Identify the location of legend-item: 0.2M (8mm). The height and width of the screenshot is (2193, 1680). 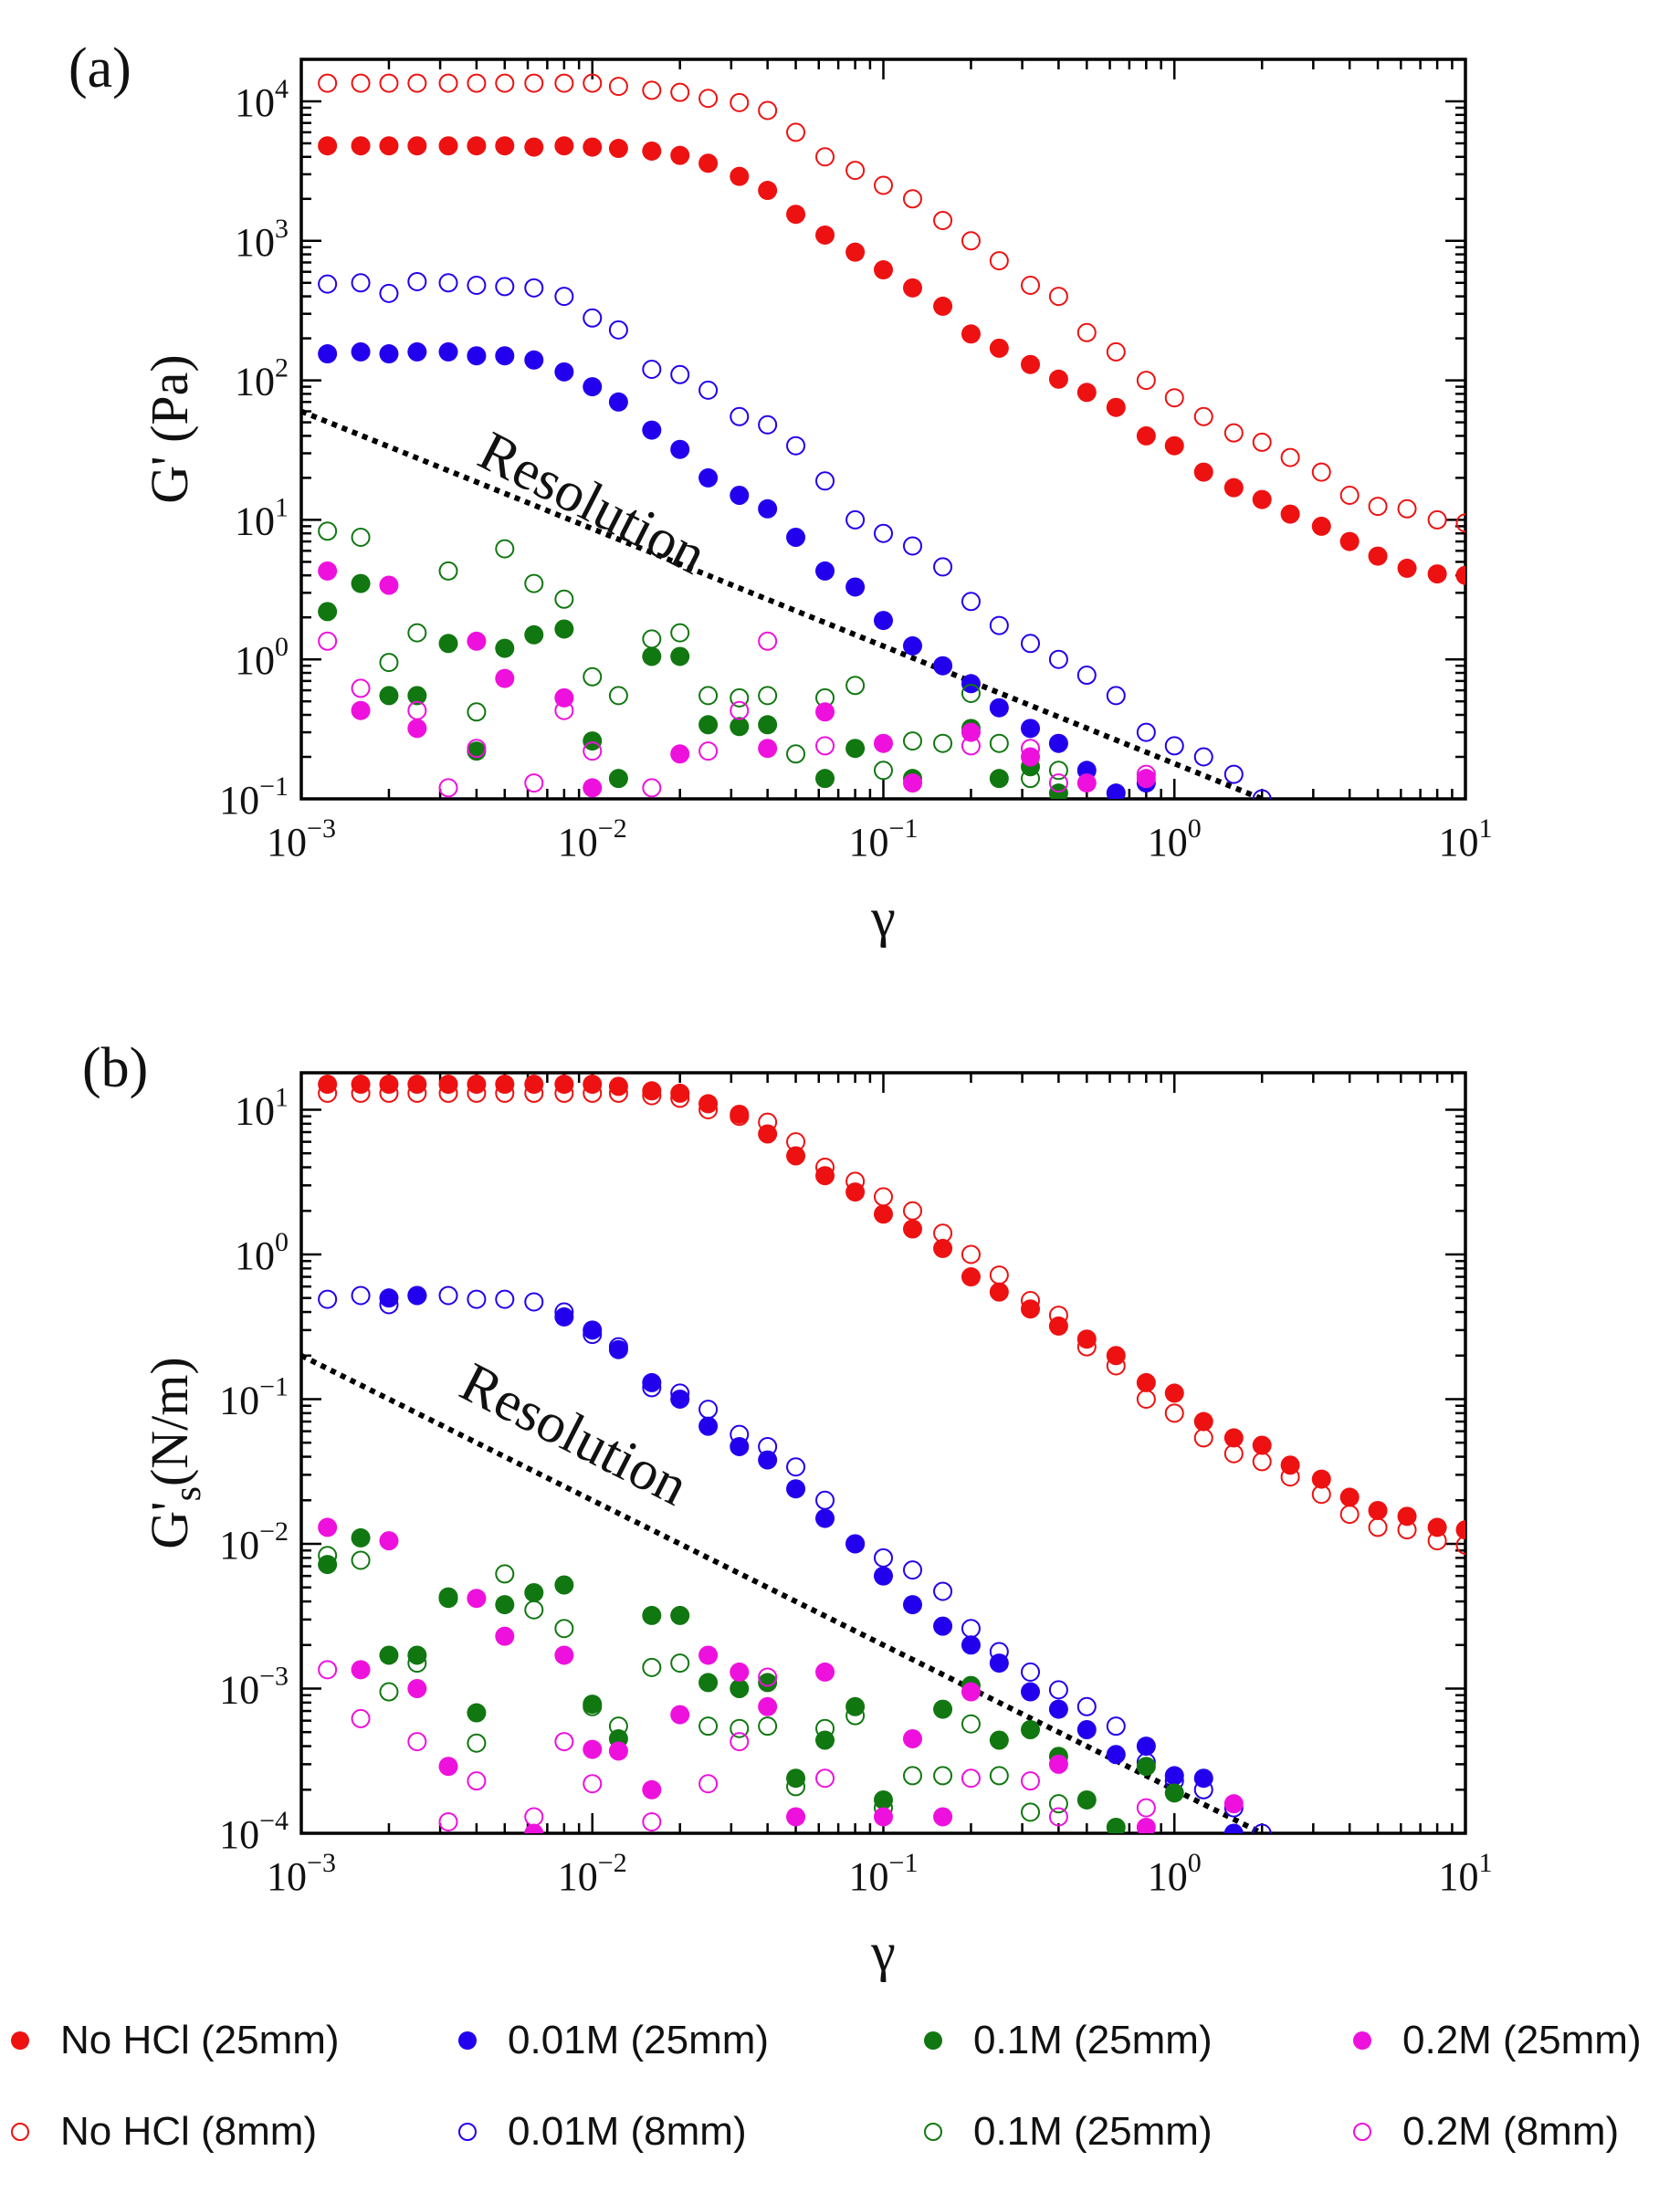
(1486, 2132).